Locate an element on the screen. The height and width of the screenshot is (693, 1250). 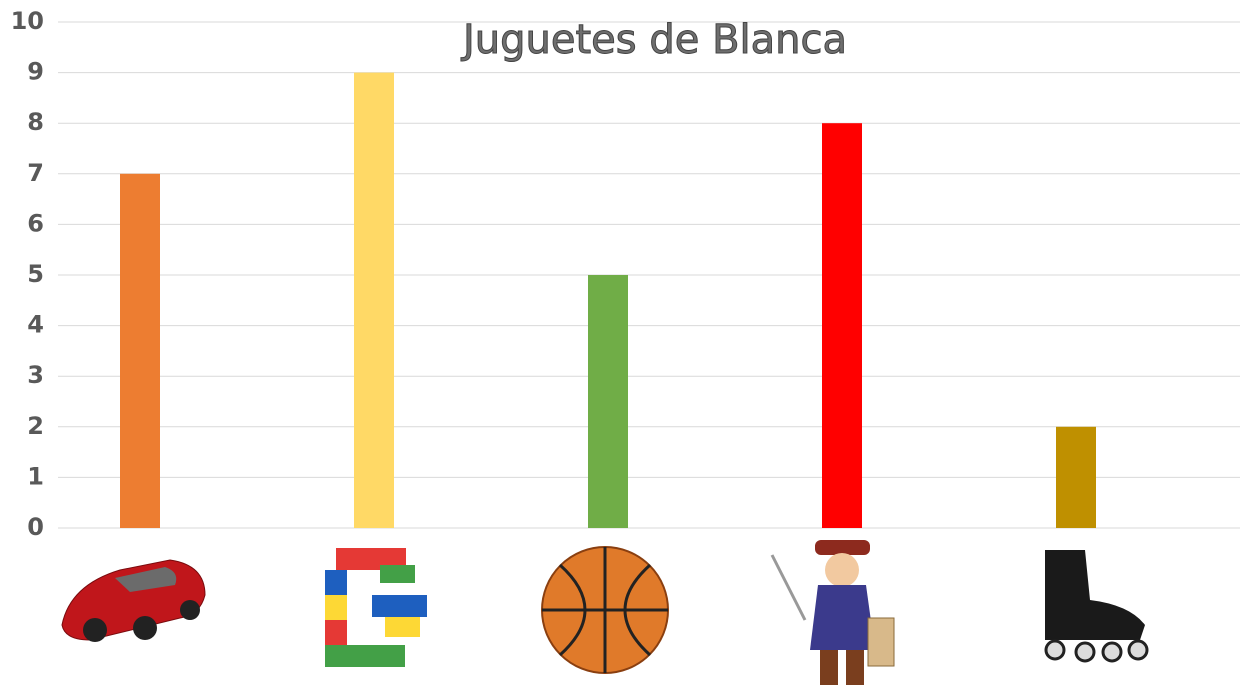
y-tick-label: 8 is located at coordinates (35, 122).